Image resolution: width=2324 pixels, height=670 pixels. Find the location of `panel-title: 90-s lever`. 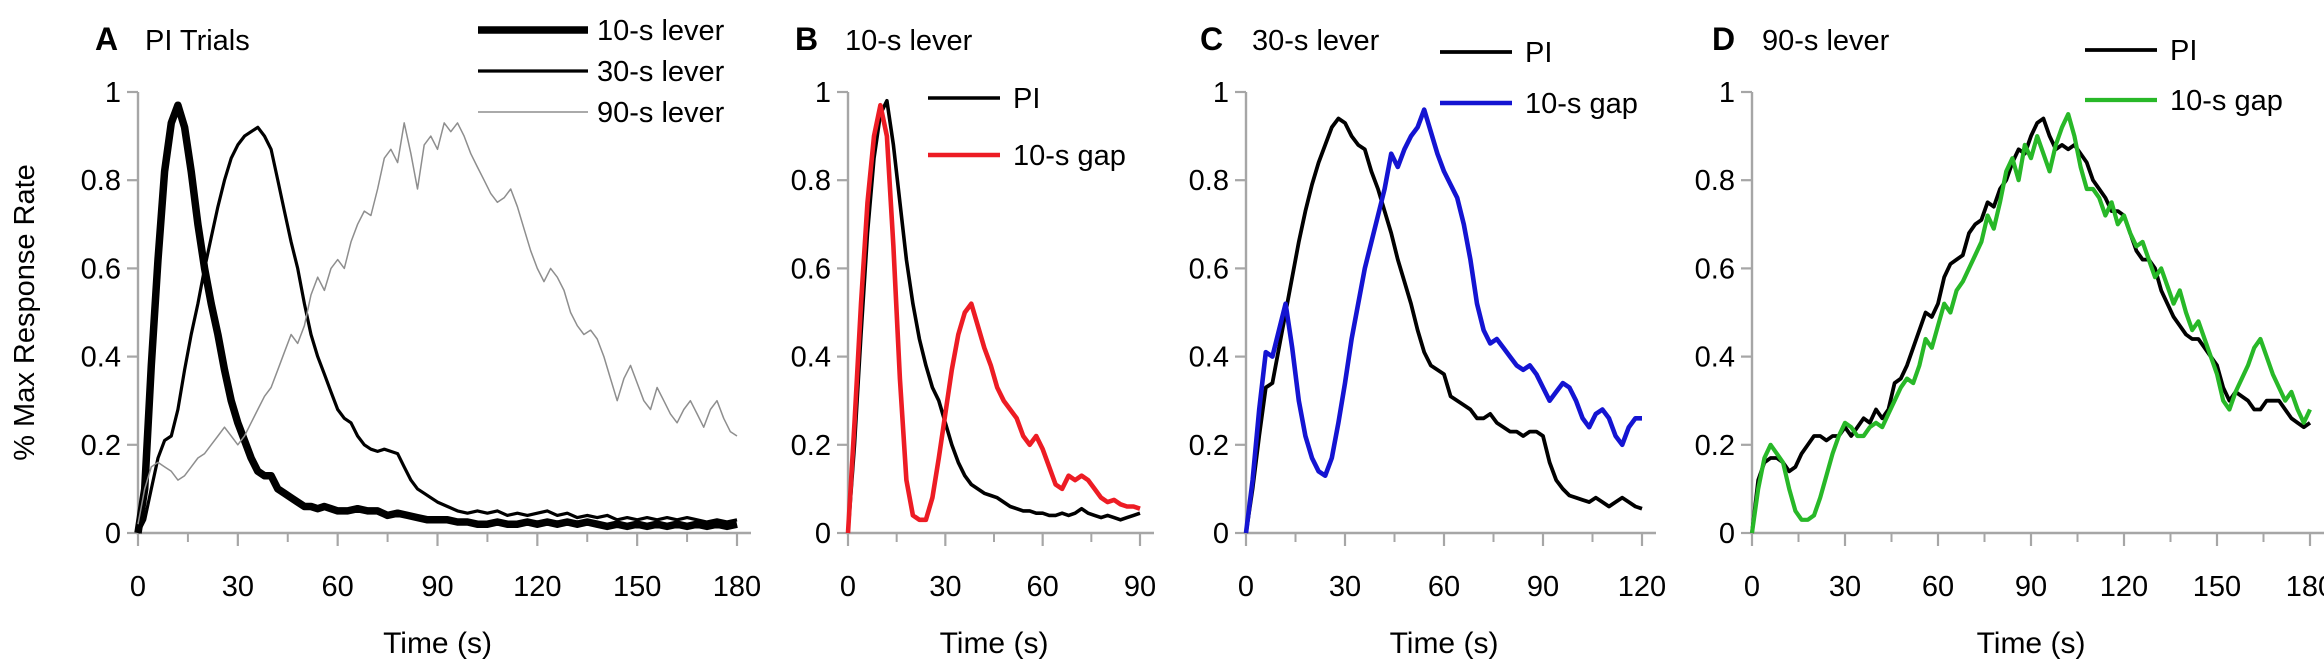

panel-title: 90-s lever is located at coordinates (1826, 41).